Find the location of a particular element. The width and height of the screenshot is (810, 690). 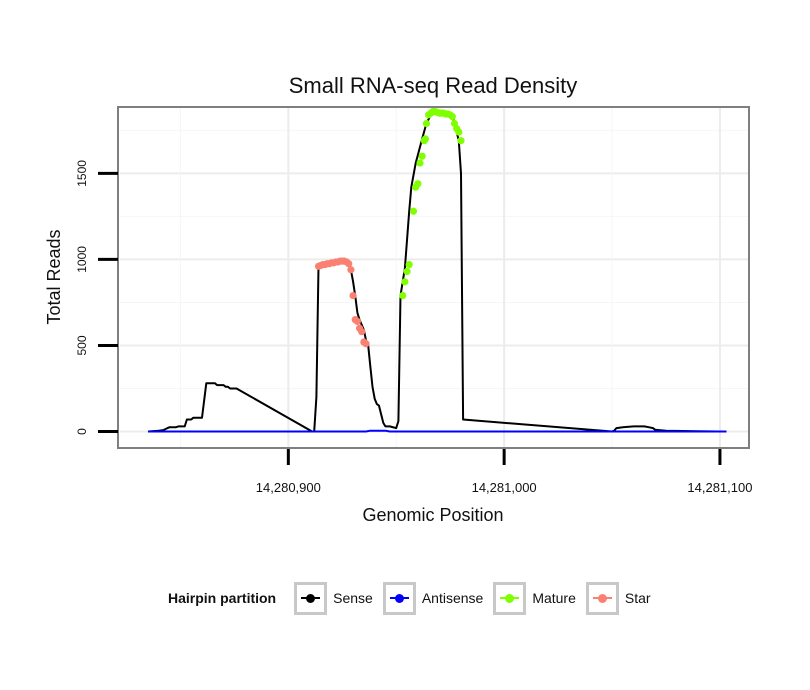

legend-item-sense: Sense is located at coordinates (333, 598).